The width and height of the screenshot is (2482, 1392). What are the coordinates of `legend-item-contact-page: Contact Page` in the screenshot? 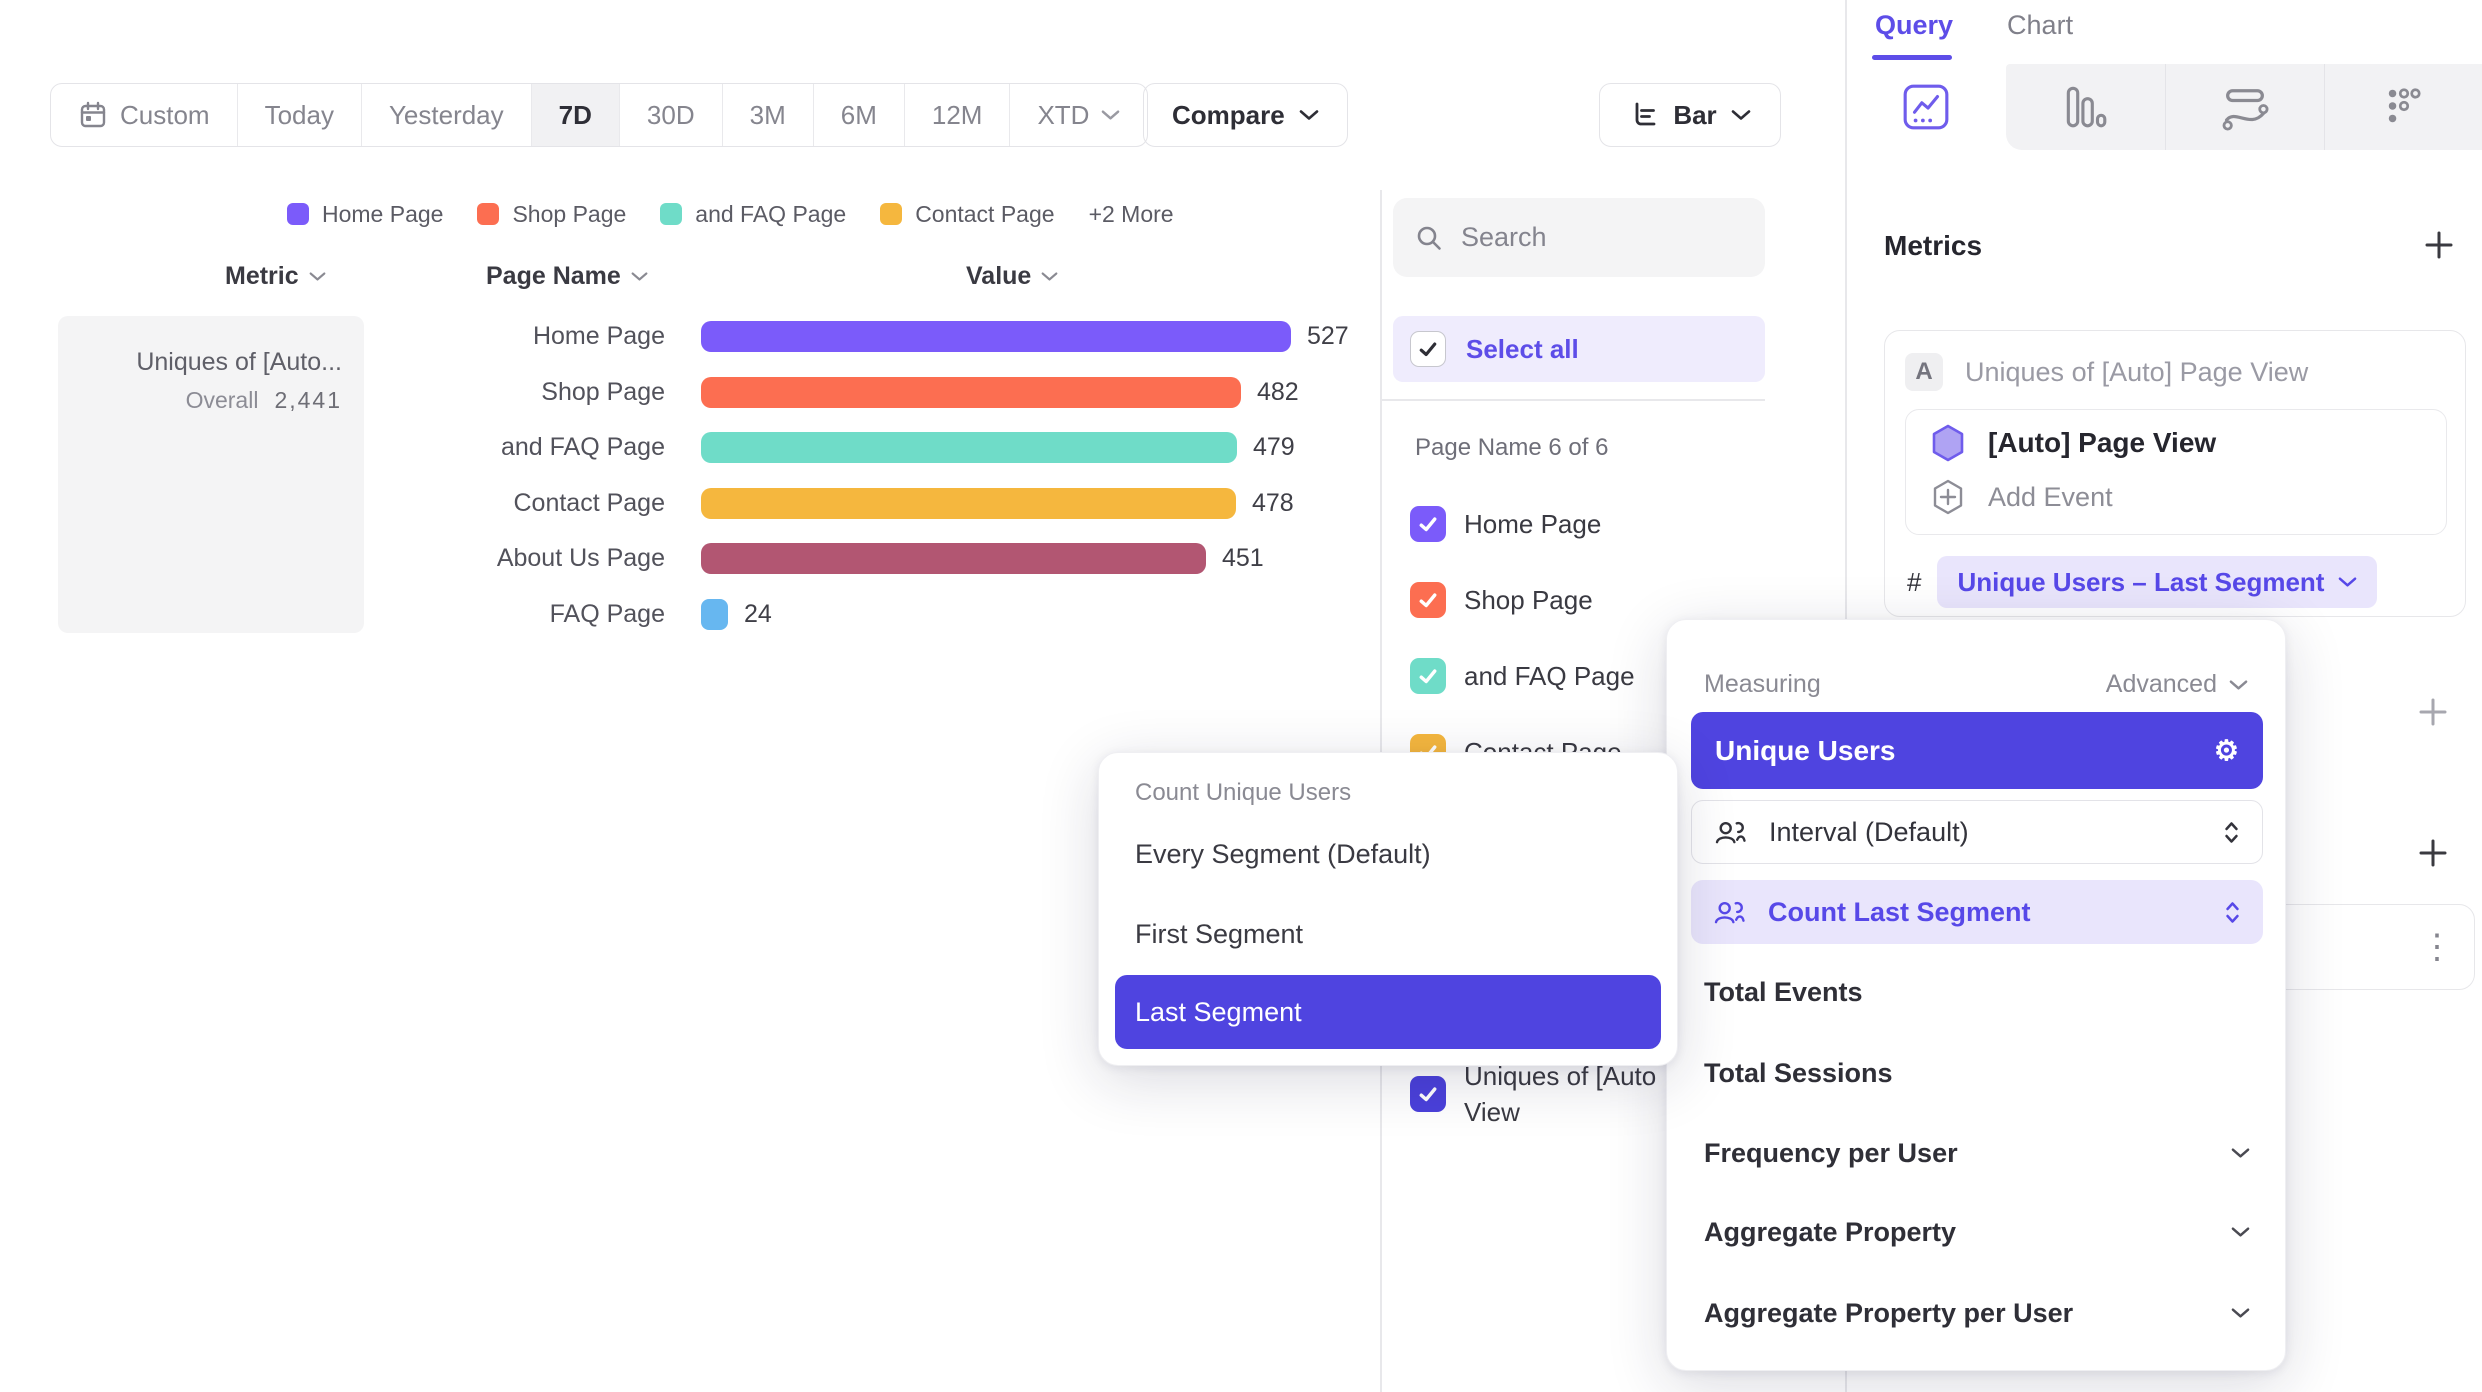 It's located at (967, 214).